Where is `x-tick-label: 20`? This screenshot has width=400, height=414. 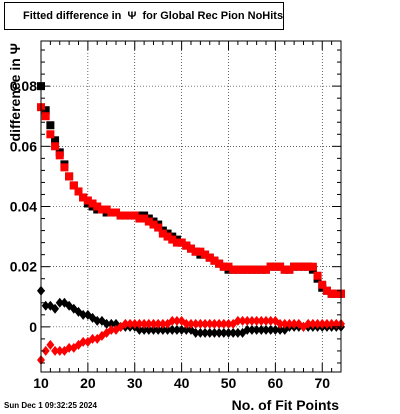 x-tick-label: 20 is located at coordinates (88, 383).